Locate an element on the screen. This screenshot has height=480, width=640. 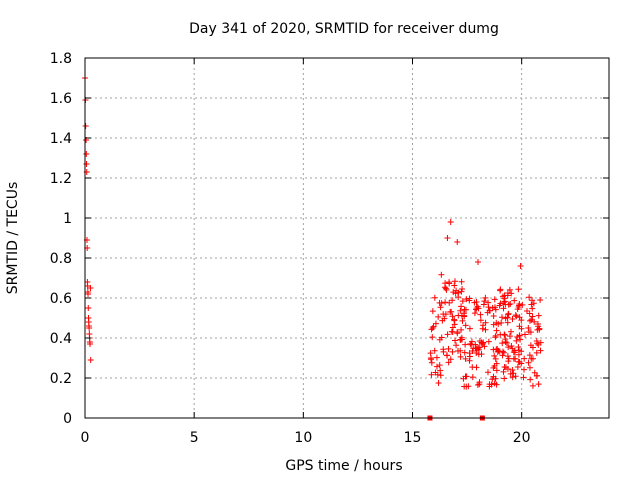
x-tick-label: 20 is located at coordinates (522, 438).